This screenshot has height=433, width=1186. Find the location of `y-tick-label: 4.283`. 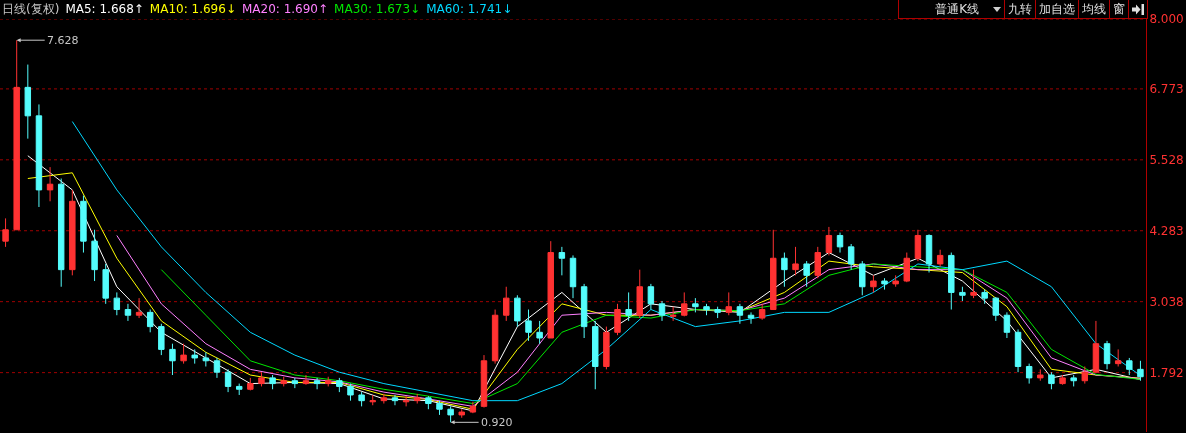

y-tick-label: 4.283 is located at coordinates (1166, 230).